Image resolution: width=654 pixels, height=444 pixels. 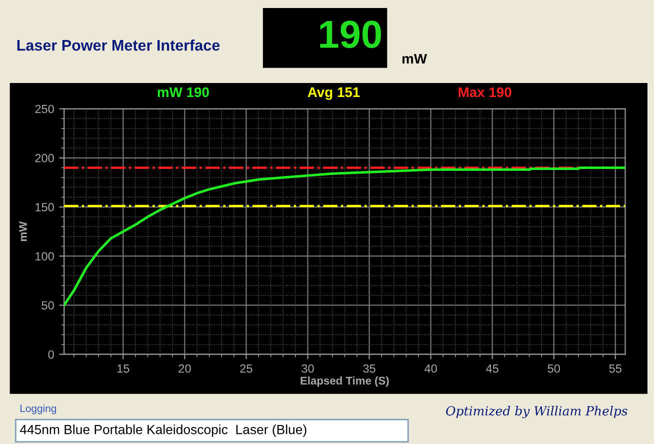 What do you see at coordinates (334, 93) in the screenshot?
I see `ref-line-label: Avg 151` at bounding box center [334, 93].